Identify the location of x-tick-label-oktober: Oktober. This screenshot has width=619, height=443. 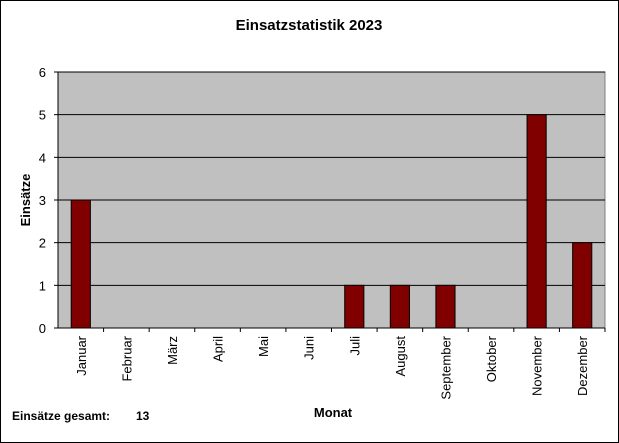
(491, 358).